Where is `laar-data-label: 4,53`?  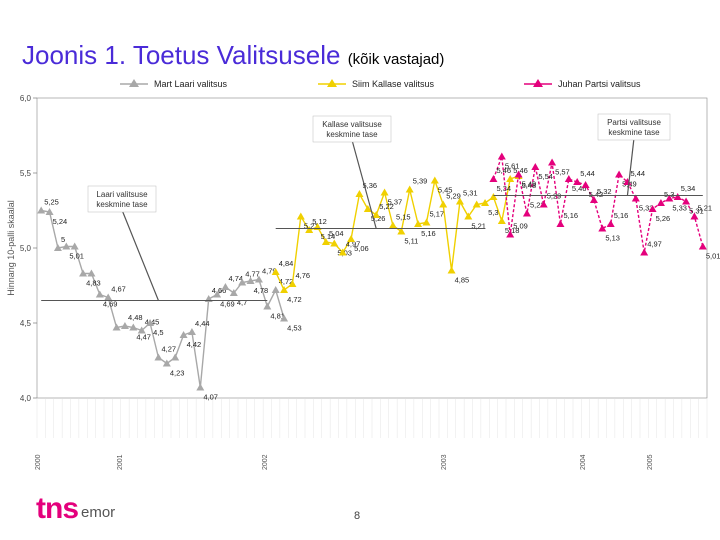
laar-data-label: 4,53 is located at coordinates (294, 328).